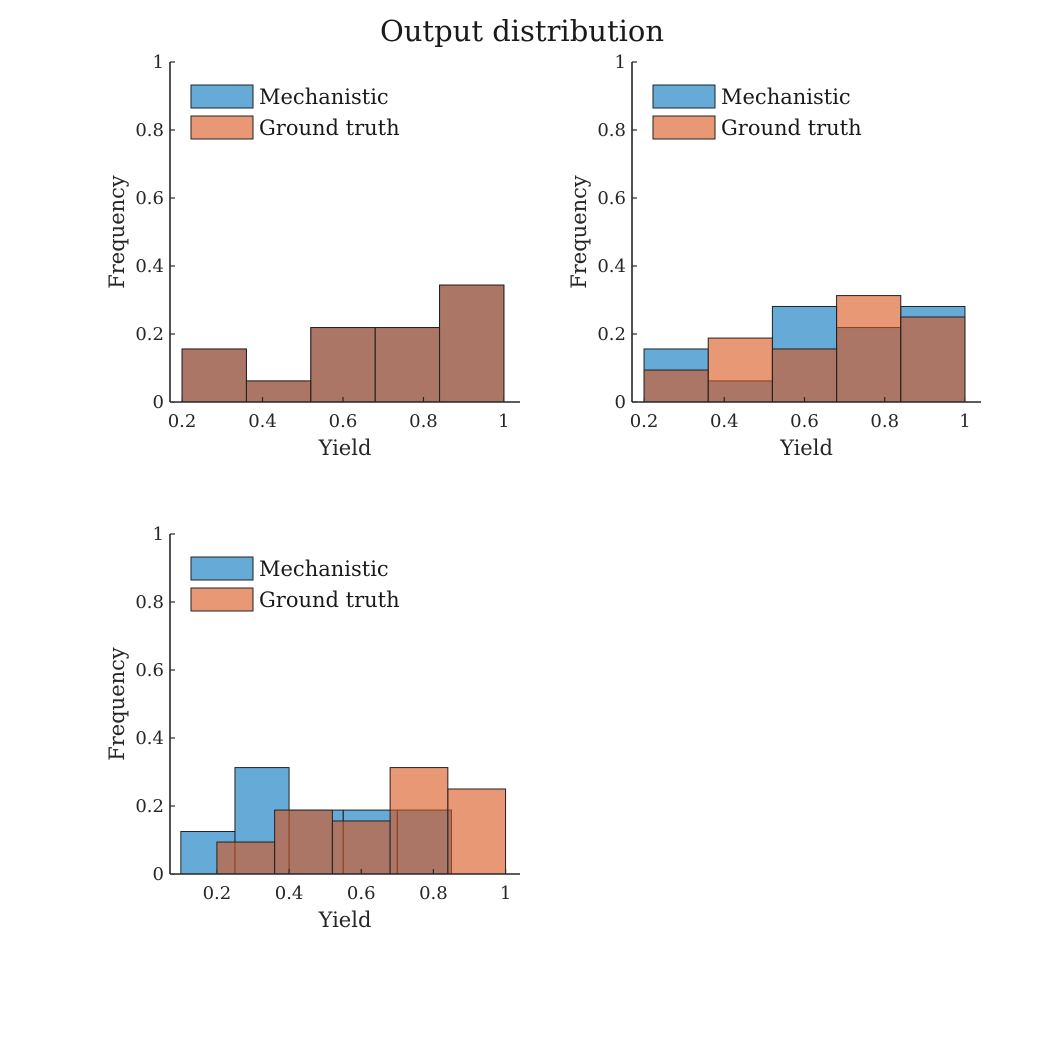  I want to click on figure-title: Output distribution, so click(522, 31).